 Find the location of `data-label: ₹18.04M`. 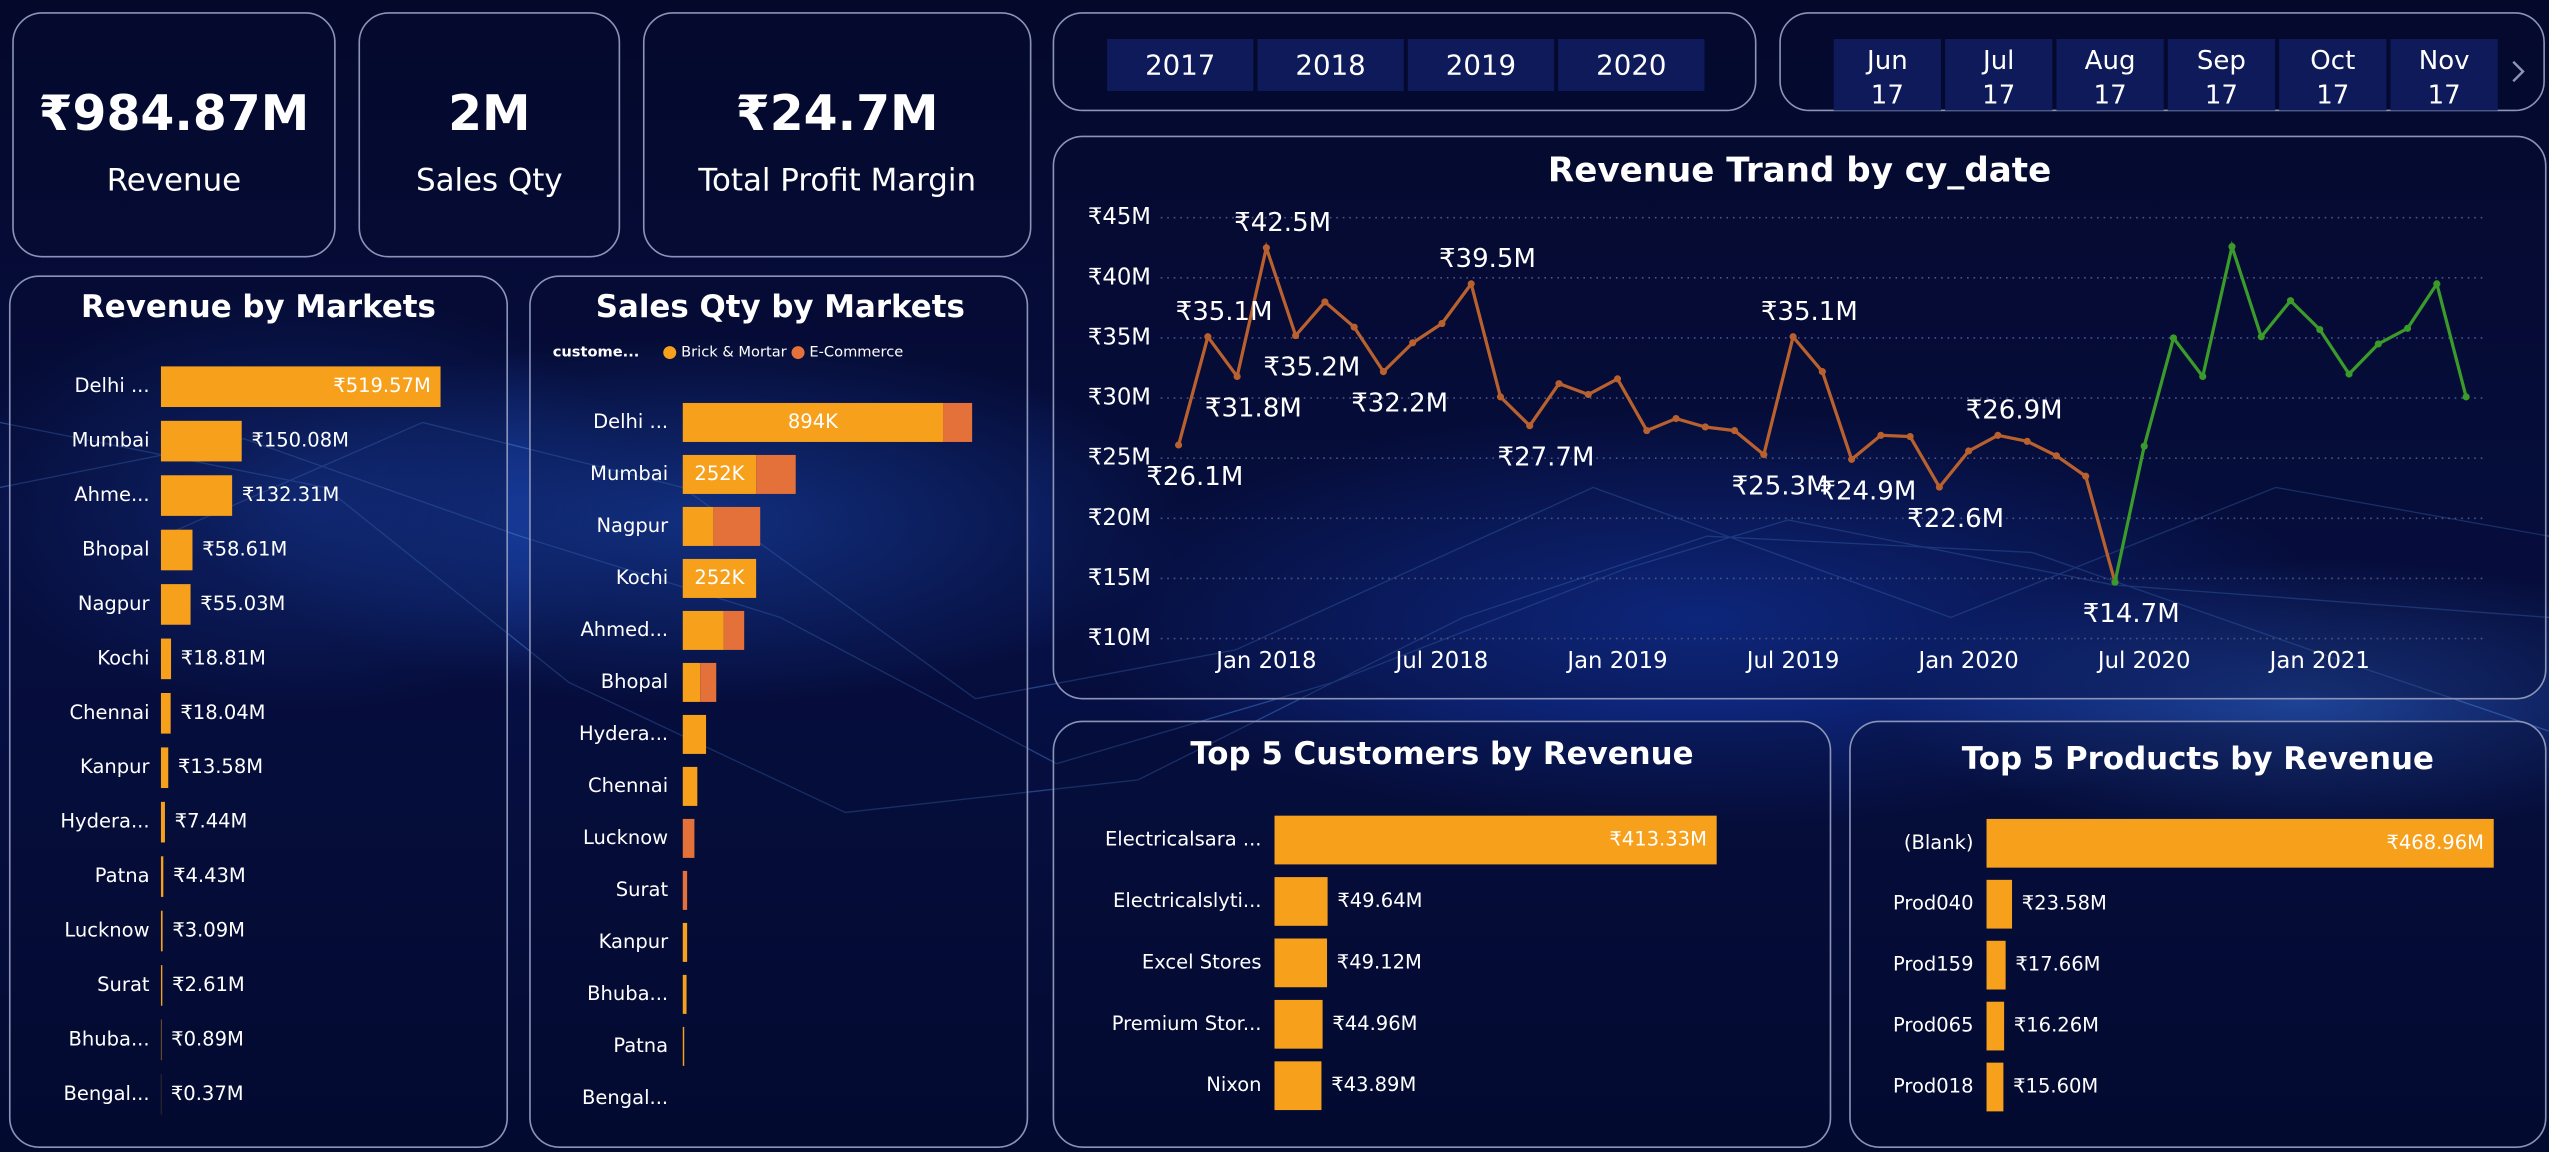

data-label: ₹18.04M is located at coordinates (222, 712).